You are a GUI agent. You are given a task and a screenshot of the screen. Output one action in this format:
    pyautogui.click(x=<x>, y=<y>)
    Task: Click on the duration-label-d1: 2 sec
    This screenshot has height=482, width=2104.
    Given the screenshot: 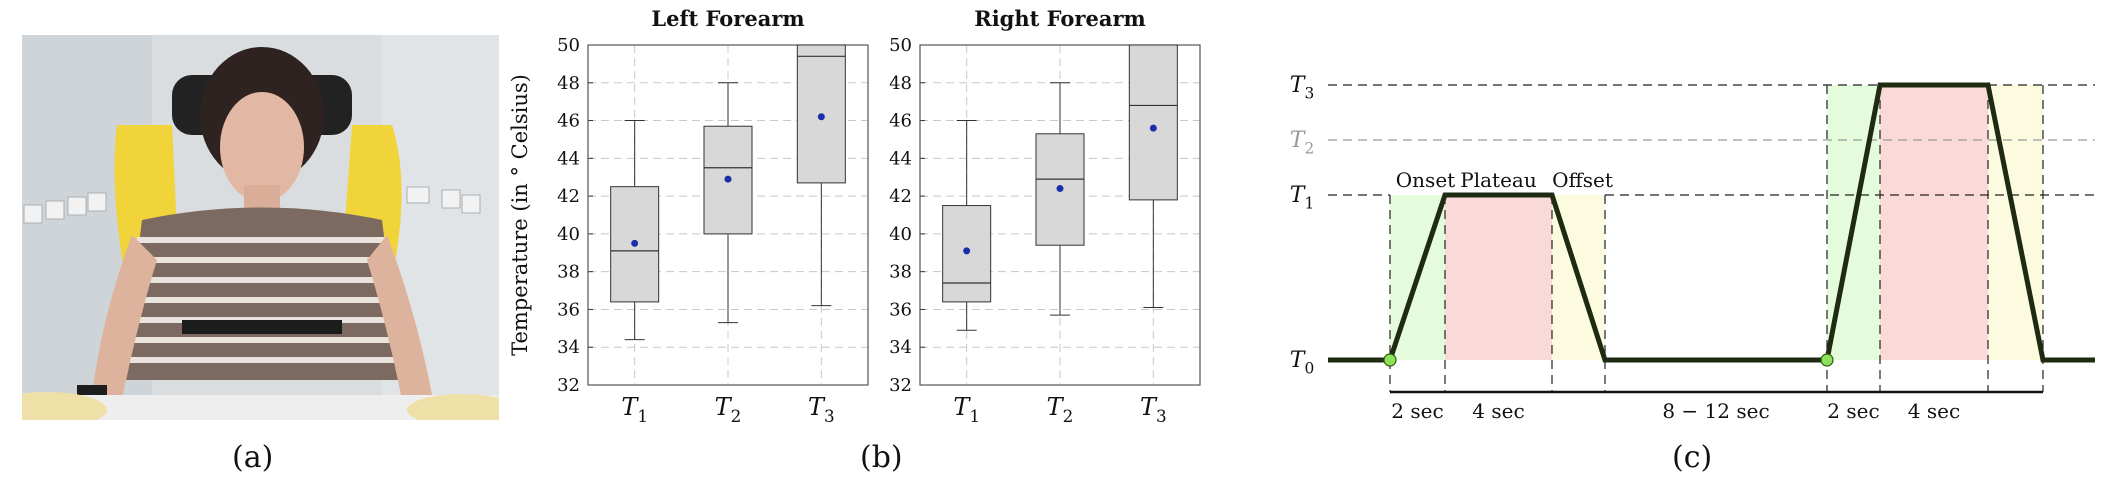 What is the action you would take?
    pyautogui.click(x=1417, y=411)
    